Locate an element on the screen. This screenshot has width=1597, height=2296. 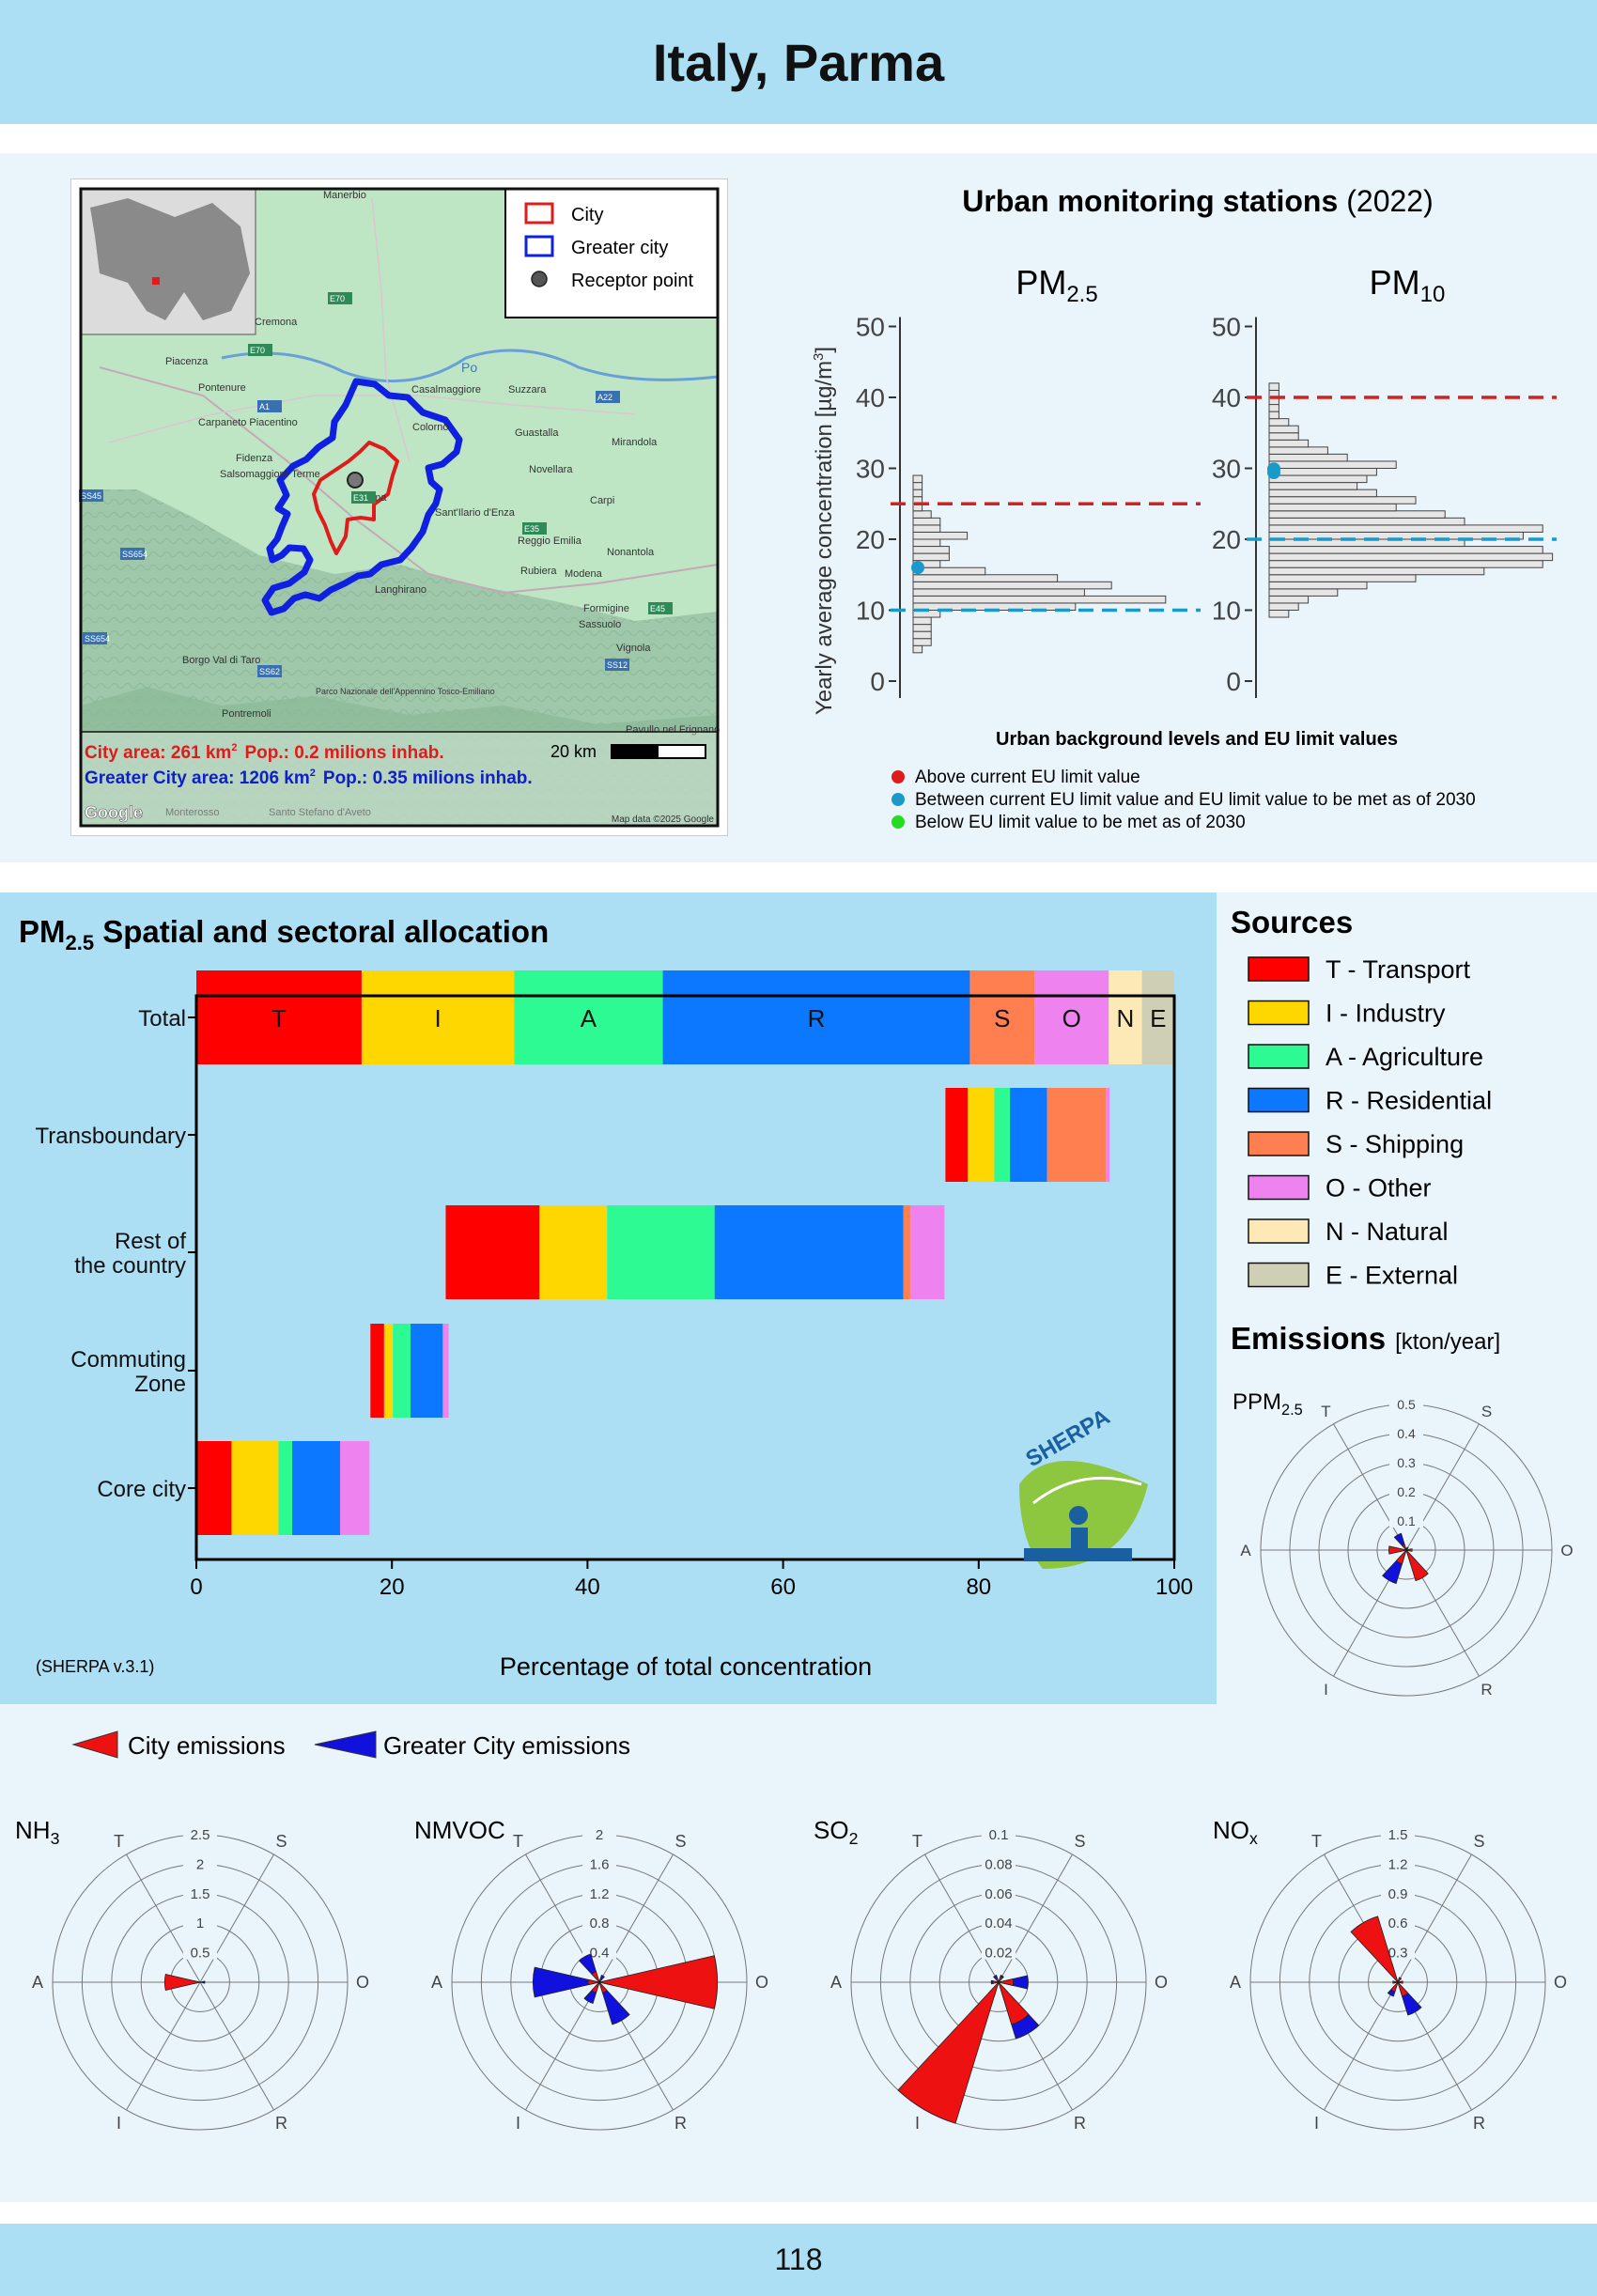
road-label: E70 is located at coordinates (257, 350).